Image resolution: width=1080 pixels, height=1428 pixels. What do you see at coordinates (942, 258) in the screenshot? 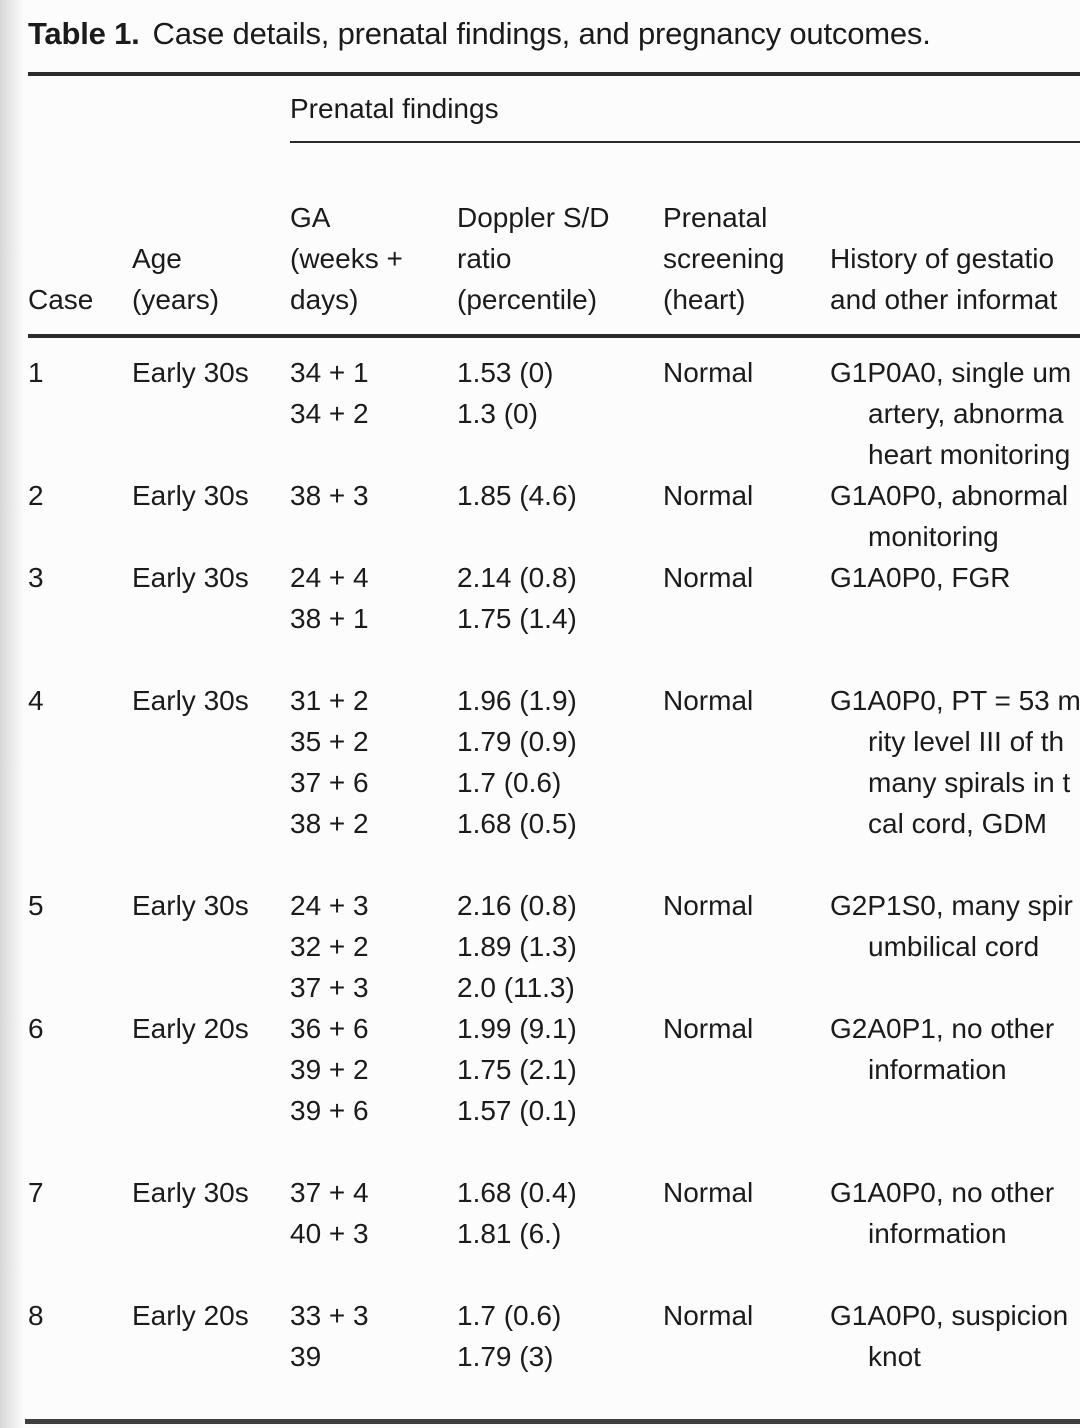
I see `header-line: History of gestatio` at bounding box center [942, 258].